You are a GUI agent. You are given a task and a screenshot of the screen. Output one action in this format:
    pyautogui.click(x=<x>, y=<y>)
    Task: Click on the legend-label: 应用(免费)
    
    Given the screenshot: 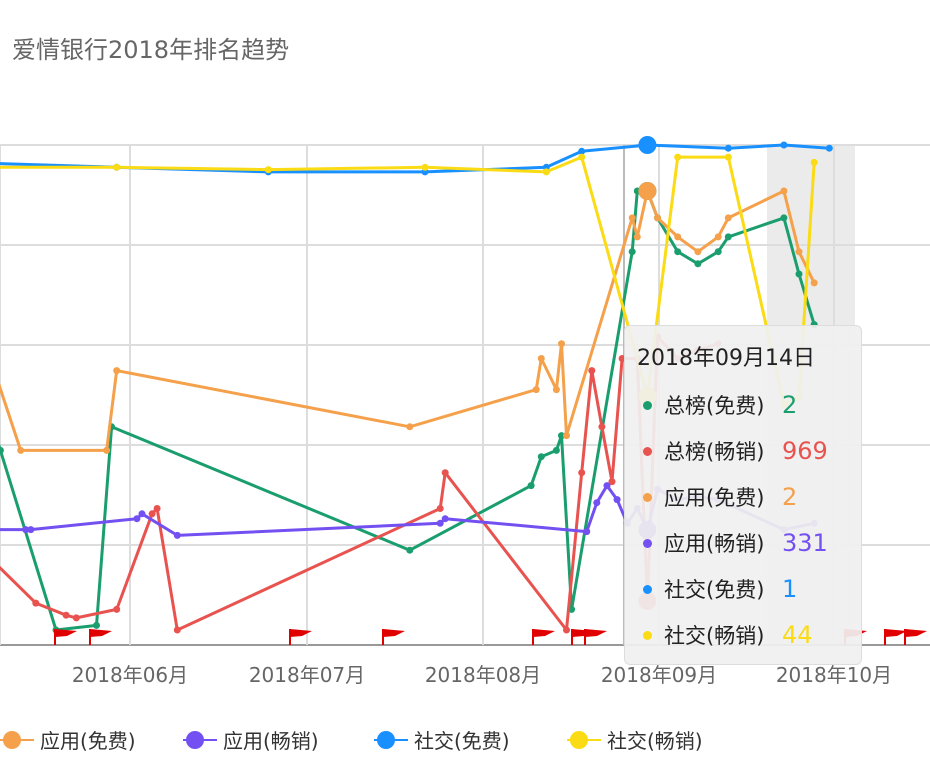 What is the action you would take?
    pyautogui.click(x=88, y=741)
    